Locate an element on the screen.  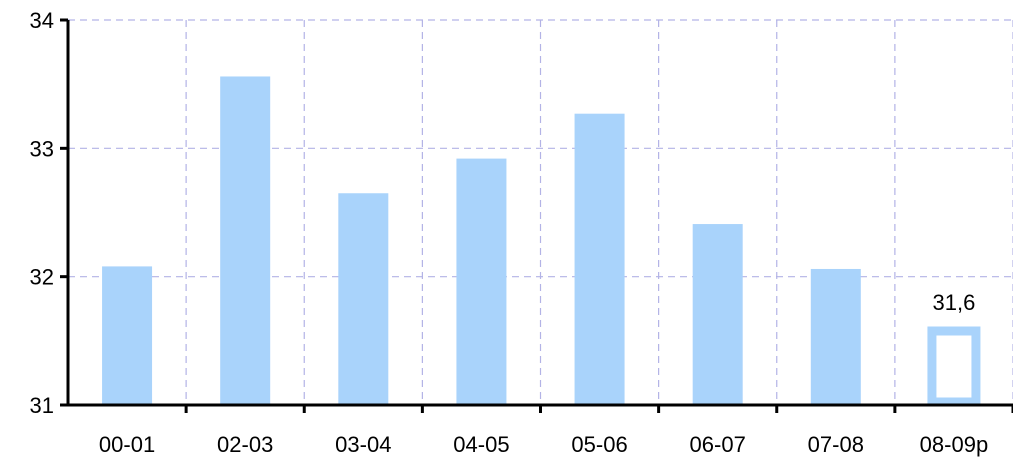
x-tick-label: 04-05 is located at coordinates (481, 444).